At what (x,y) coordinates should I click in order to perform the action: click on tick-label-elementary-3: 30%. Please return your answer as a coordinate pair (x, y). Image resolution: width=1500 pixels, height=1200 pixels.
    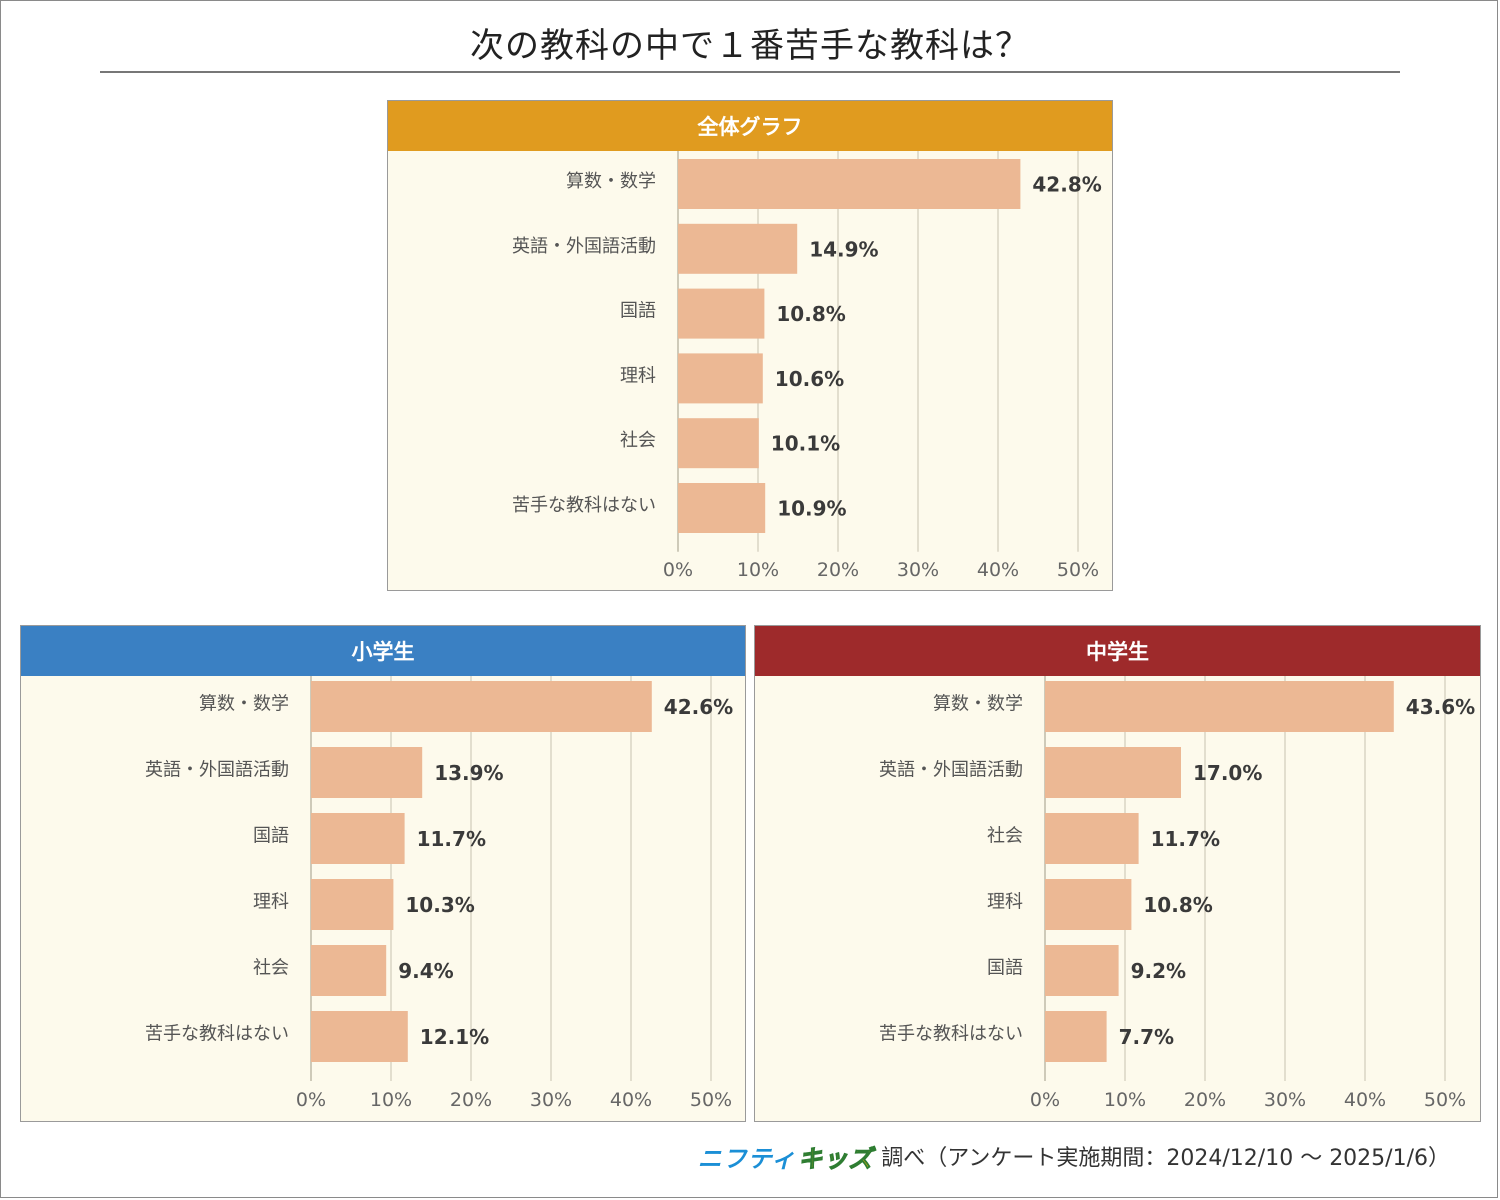
    Looking at the image, I should click on (551, 1100).